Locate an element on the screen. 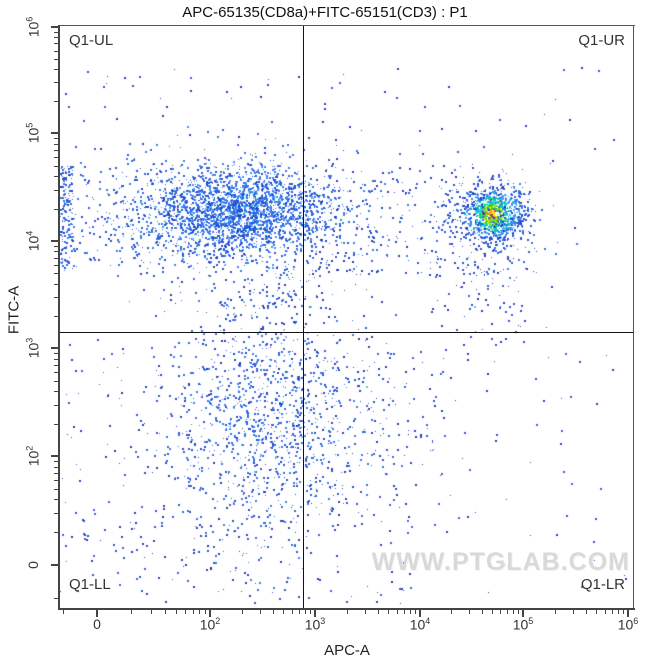 The width and height of the screenshot is (650, 665). y-axis-line is located at coordinates (59, 317).